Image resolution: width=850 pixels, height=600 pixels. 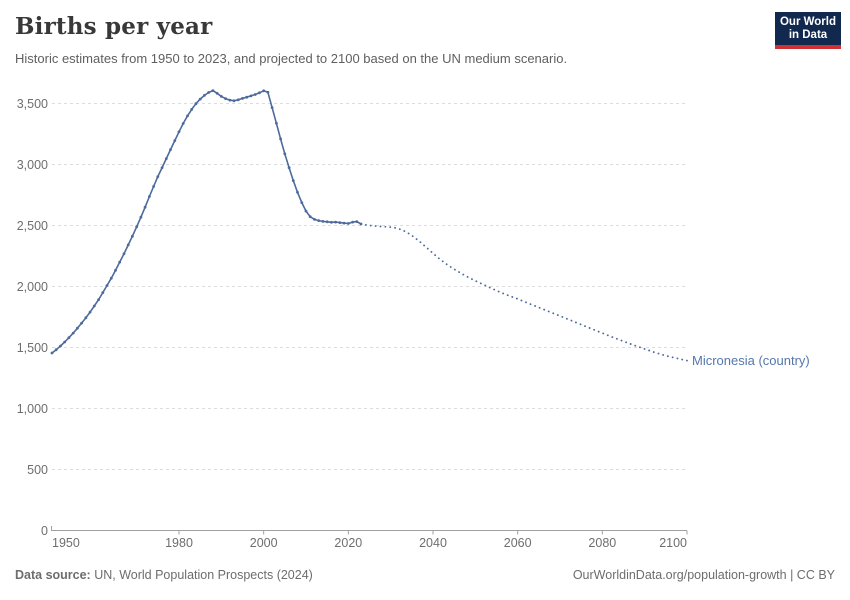 What do you see at coordinates (114, 26) in the screenshot?
I see `page-title: Births per year` at bounding box center [114, 26].